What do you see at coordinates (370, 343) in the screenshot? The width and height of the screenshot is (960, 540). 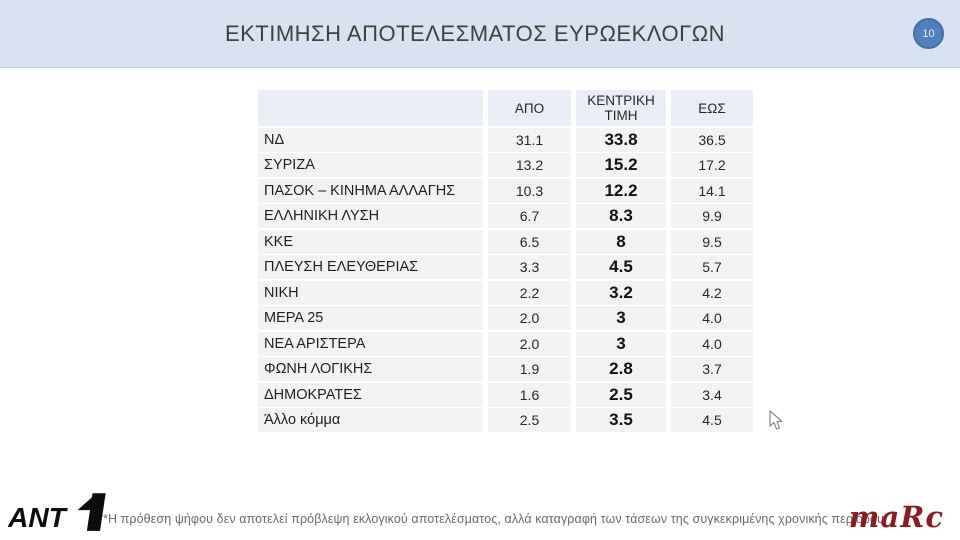 I see `party-name-cell: ΝΕΑ ΑΡΙΣΤΕΡΑ` at bounding box center [370, 343].